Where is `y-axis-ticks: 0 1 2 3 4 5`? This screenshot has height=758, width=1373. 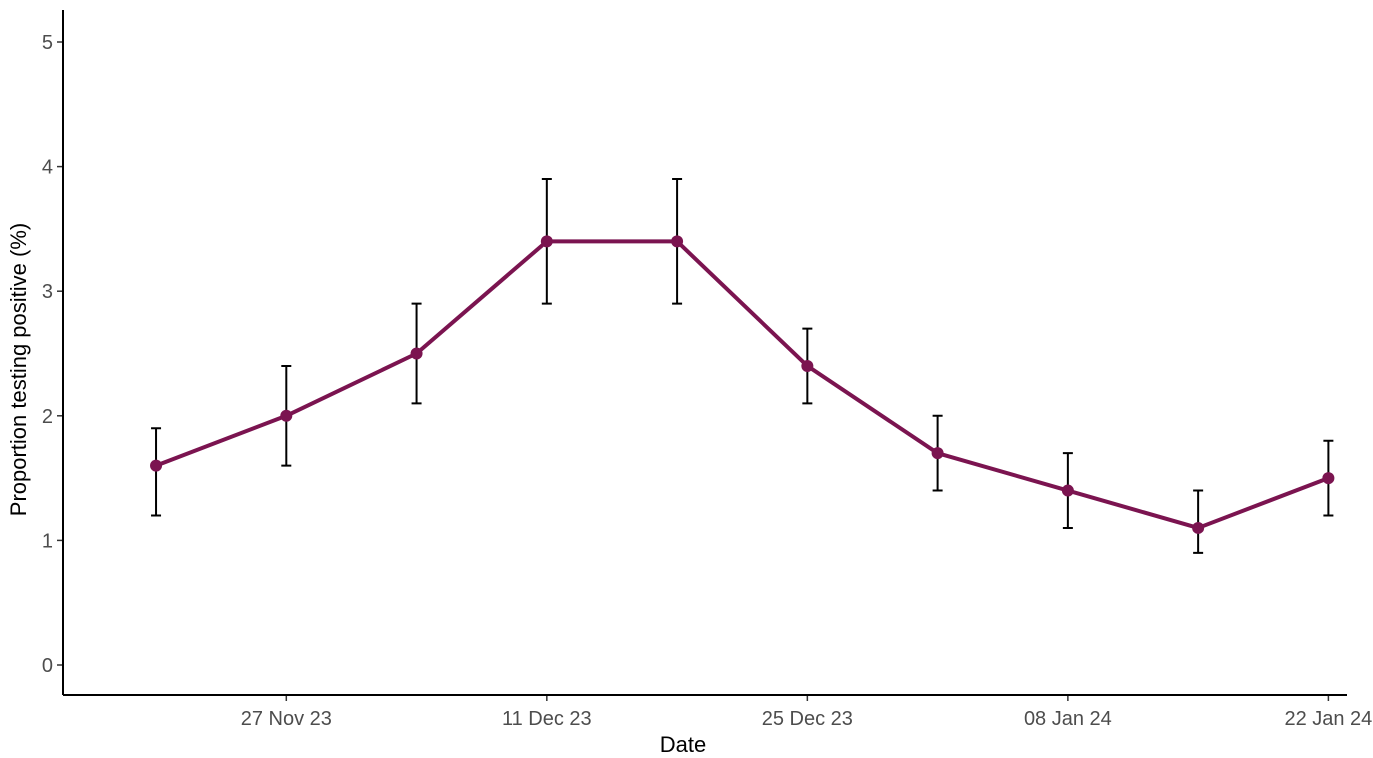 y-axis-ticks: 0 1 2 3 4 5 is located at coordinates (52, 354).